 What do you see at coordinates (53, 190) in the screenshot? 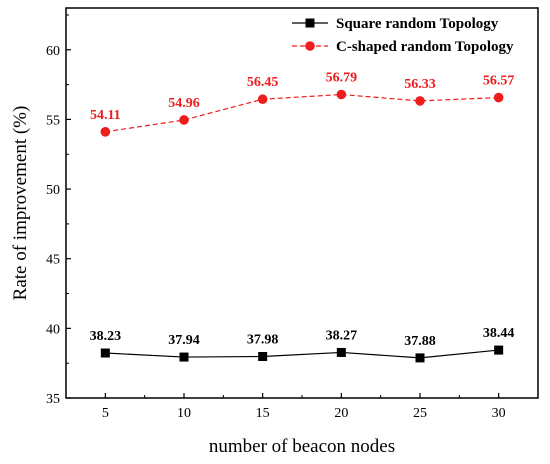
I see `y-tick-label: 50` at bounding box center [53, 190].